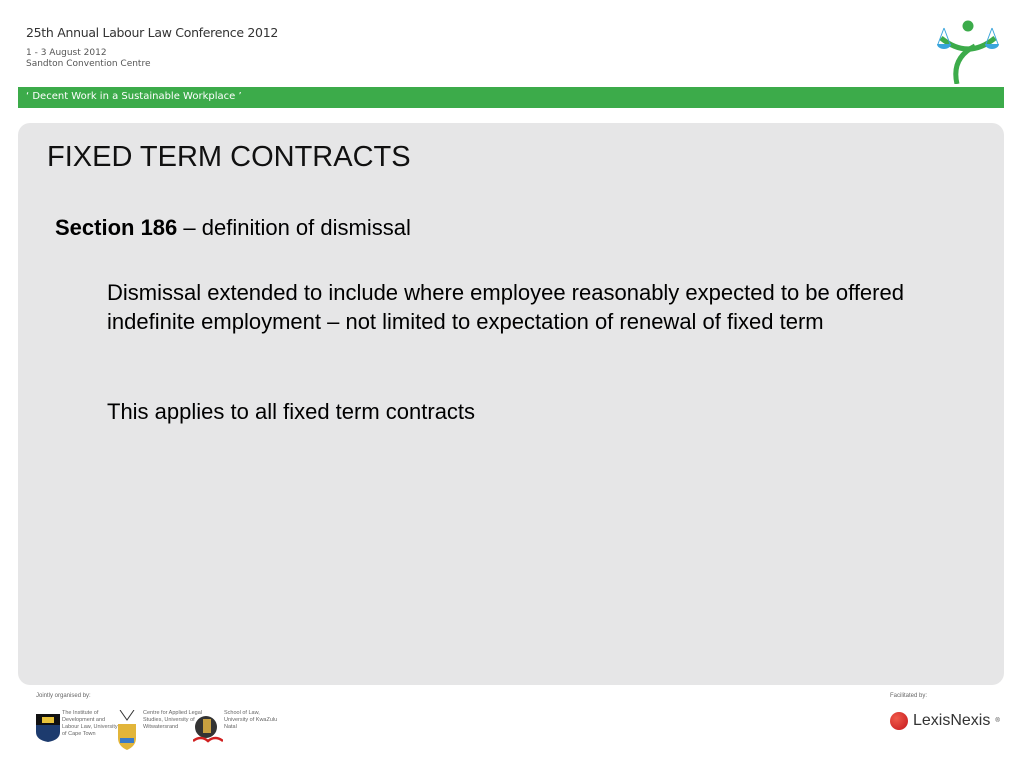  I want to click on facilitated-by-label: Facilitated by:, so click(909, 696).